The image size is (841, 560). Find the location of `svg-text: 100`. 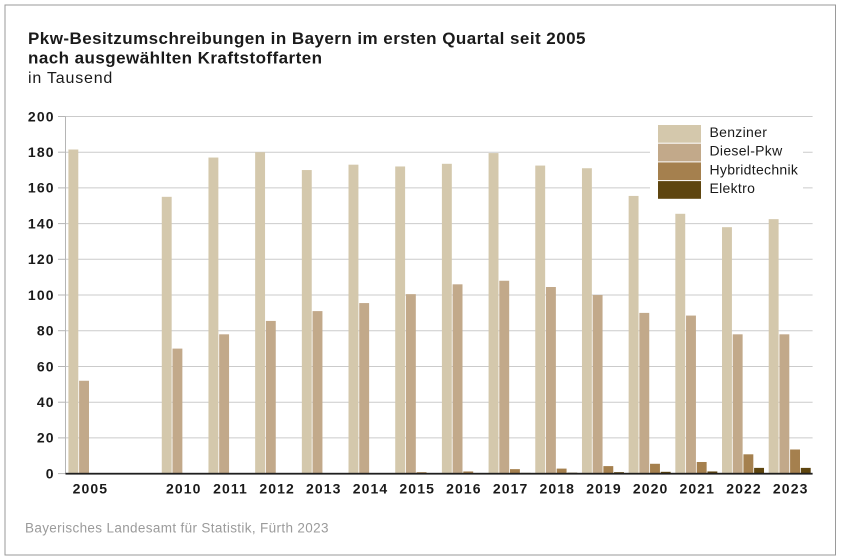

svg-text: 100 is located at coordinates (41, 295).